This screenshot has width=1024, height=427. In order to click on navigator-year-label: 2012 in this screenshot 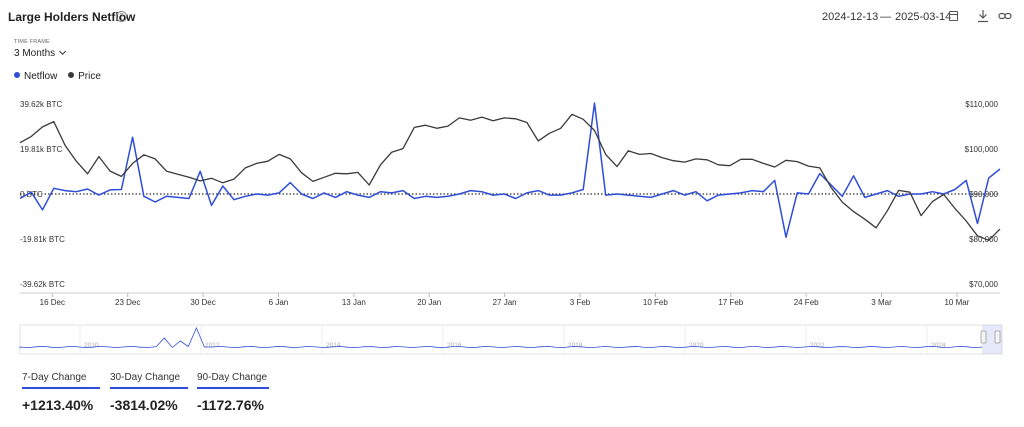, I will do `click(212, 345)`.